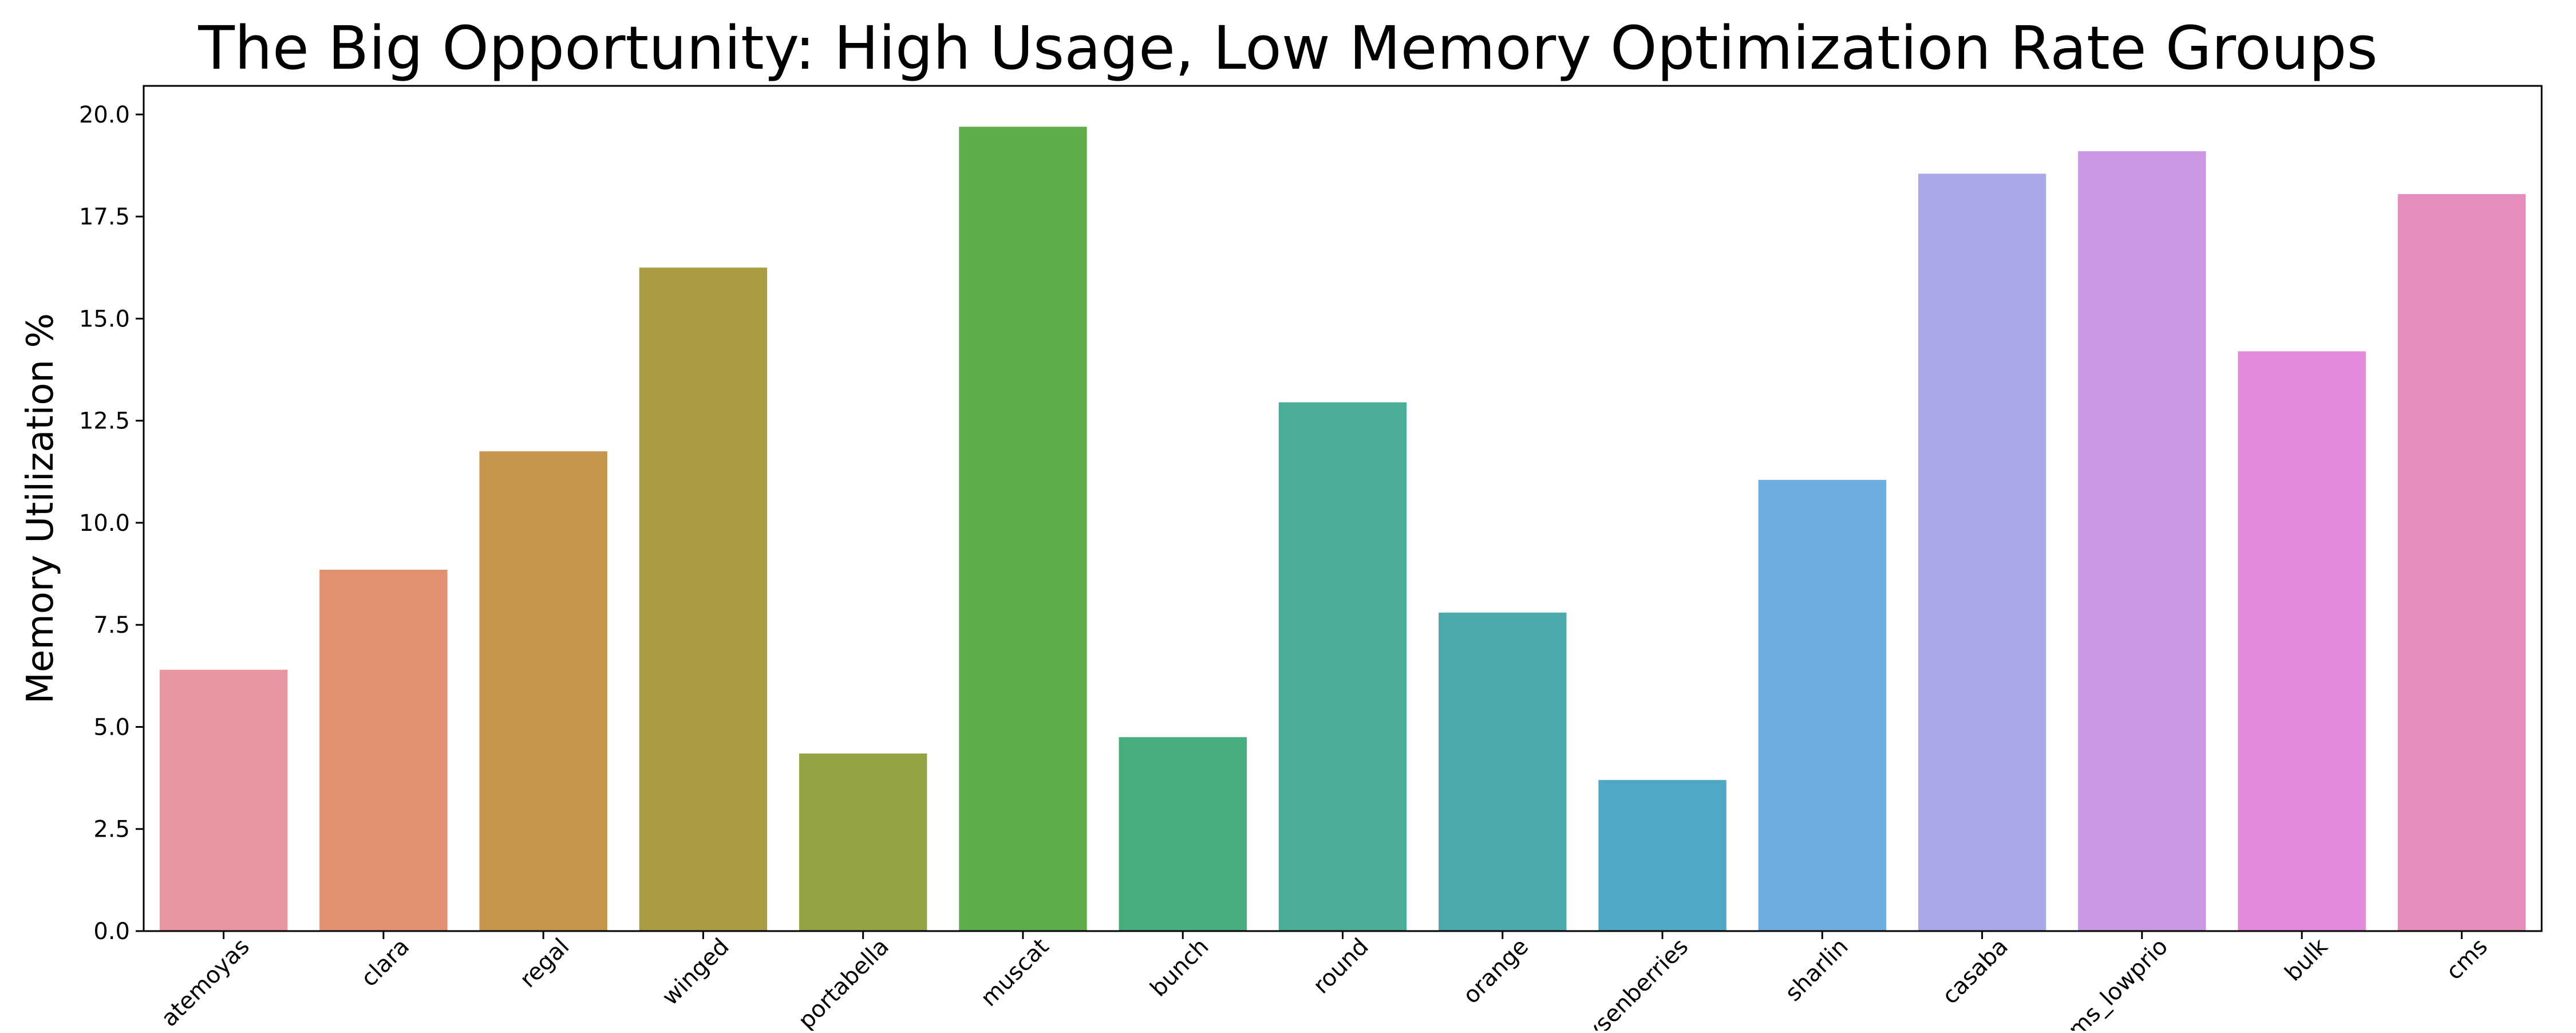  I want to click on x-tick-label-atemoyas: atemoyas, so click(205, 982).